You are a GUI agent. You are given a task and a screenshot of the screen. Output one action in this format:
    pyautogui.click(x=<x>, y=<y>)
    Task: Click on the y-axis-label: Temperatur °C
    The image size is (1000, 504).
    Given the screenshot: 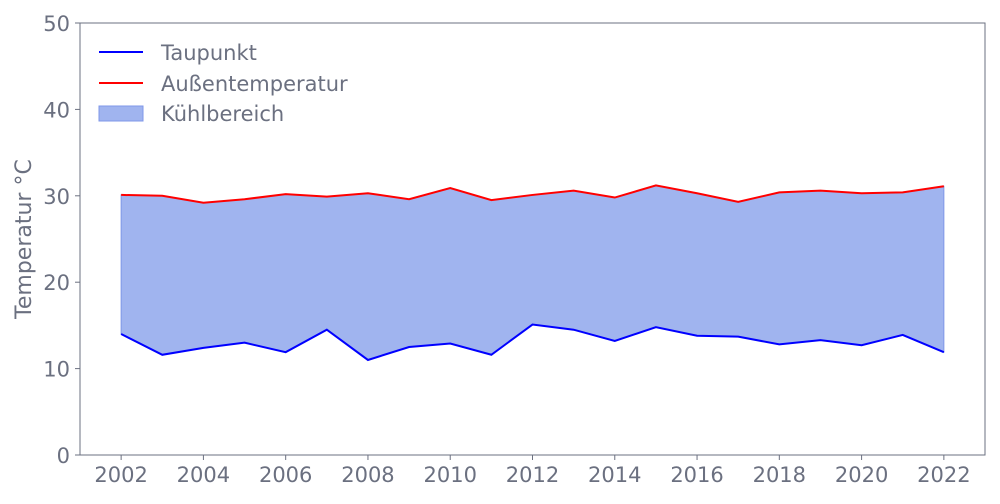 What is the action you would take?
    pyautogui.click(x=24, y=239)
    